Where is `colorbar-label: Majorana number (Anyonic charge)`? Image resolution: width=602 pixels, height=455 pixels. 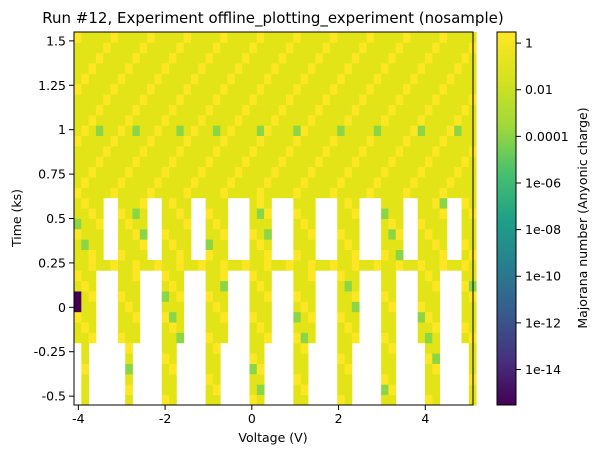 colorbar-label: Majorana number (Anyonic charge) is located at coordinates (582, 217).